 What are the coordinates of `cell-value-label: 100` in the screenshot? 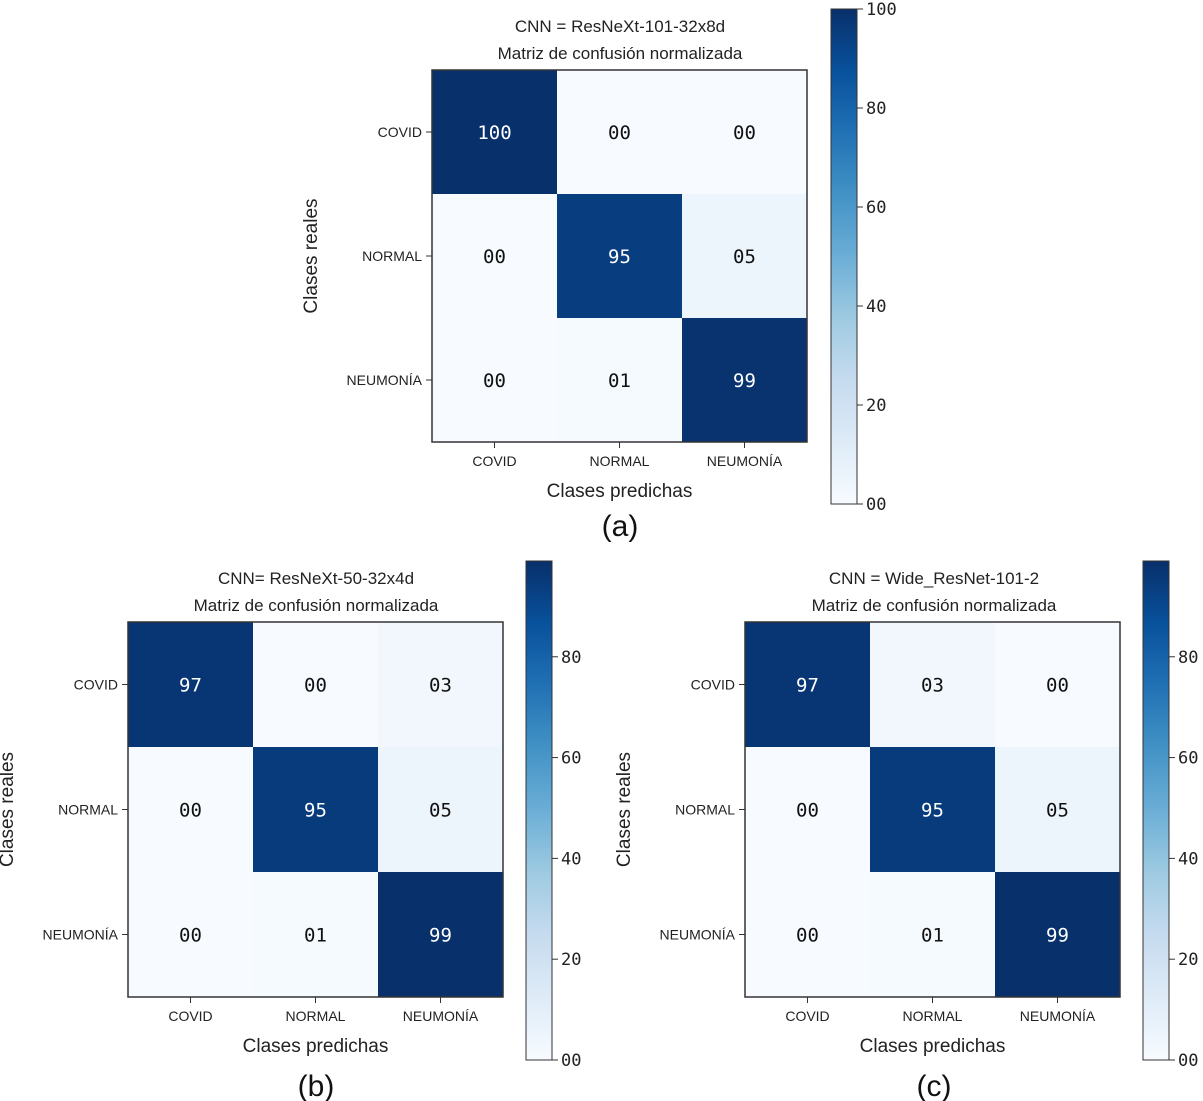 It's located at (494, 133).